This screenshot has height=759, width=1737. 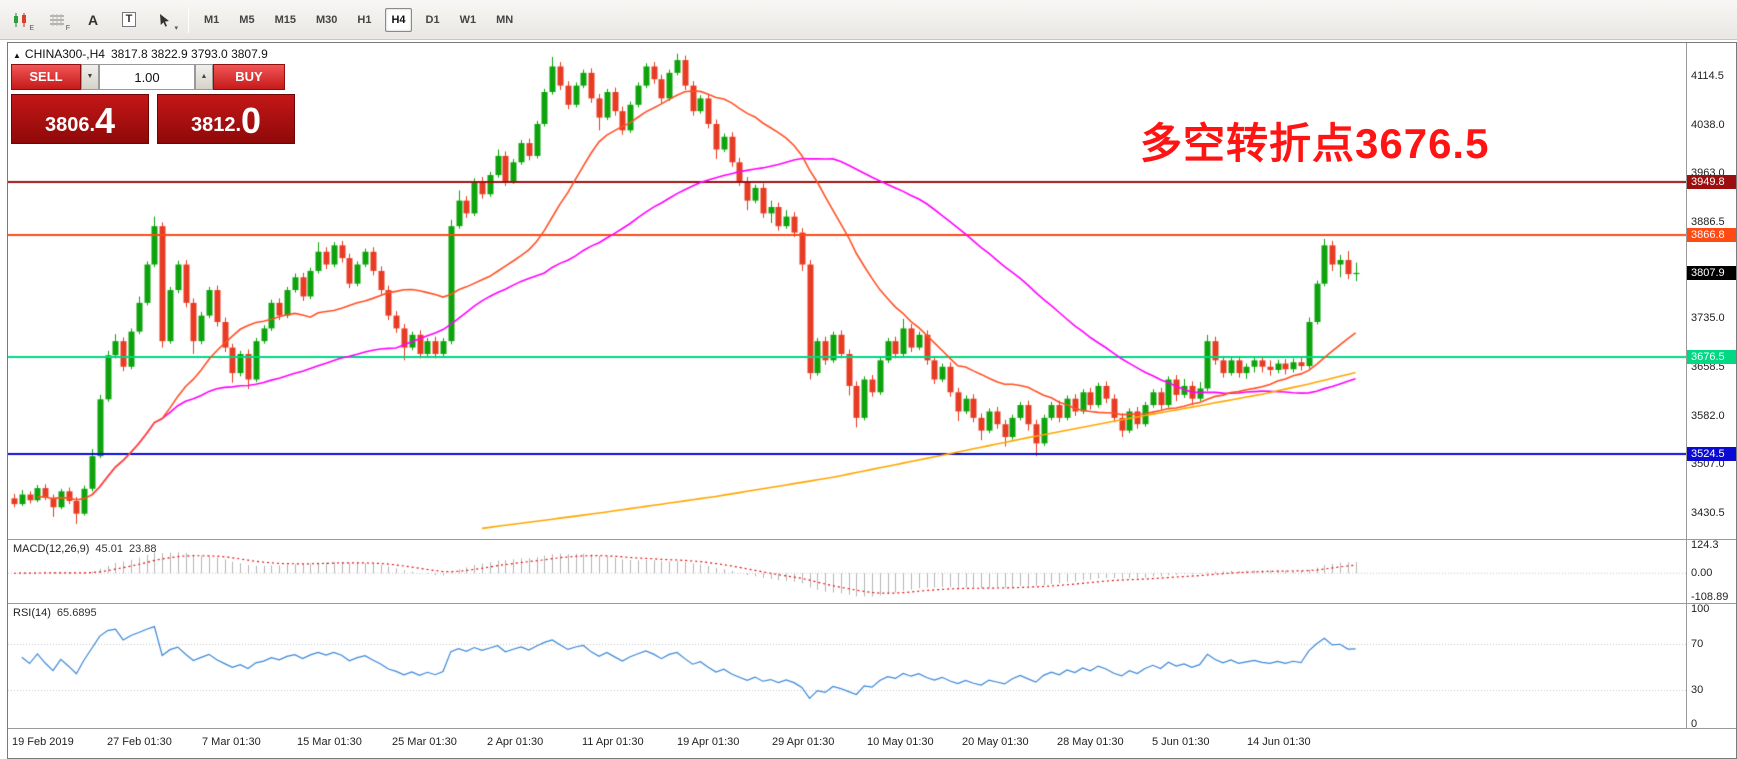 I want to click on time-axis-label: 7 Mar 01:30, so click(x=231, y=742).